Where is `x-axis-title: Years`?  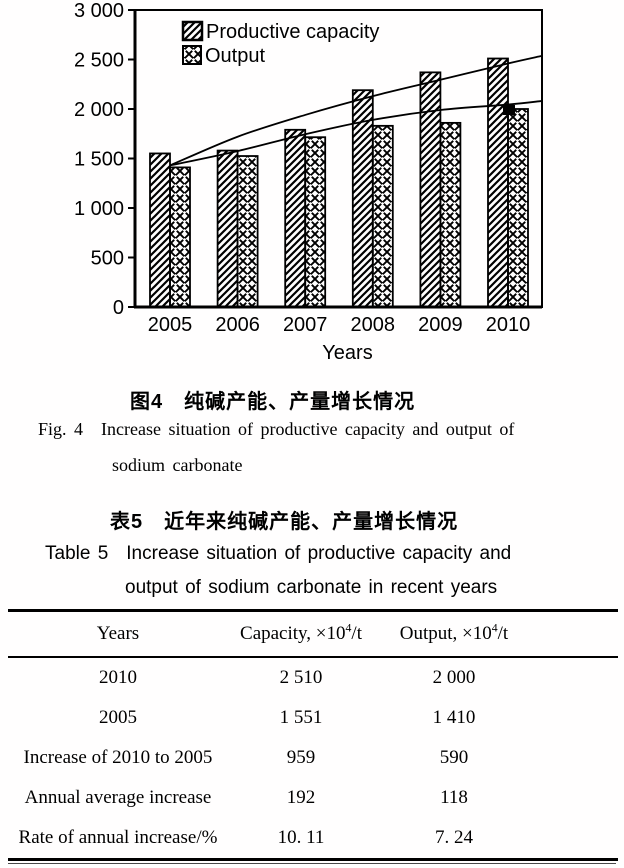
x-axis-title: Years is located at coordinates (347, 353).